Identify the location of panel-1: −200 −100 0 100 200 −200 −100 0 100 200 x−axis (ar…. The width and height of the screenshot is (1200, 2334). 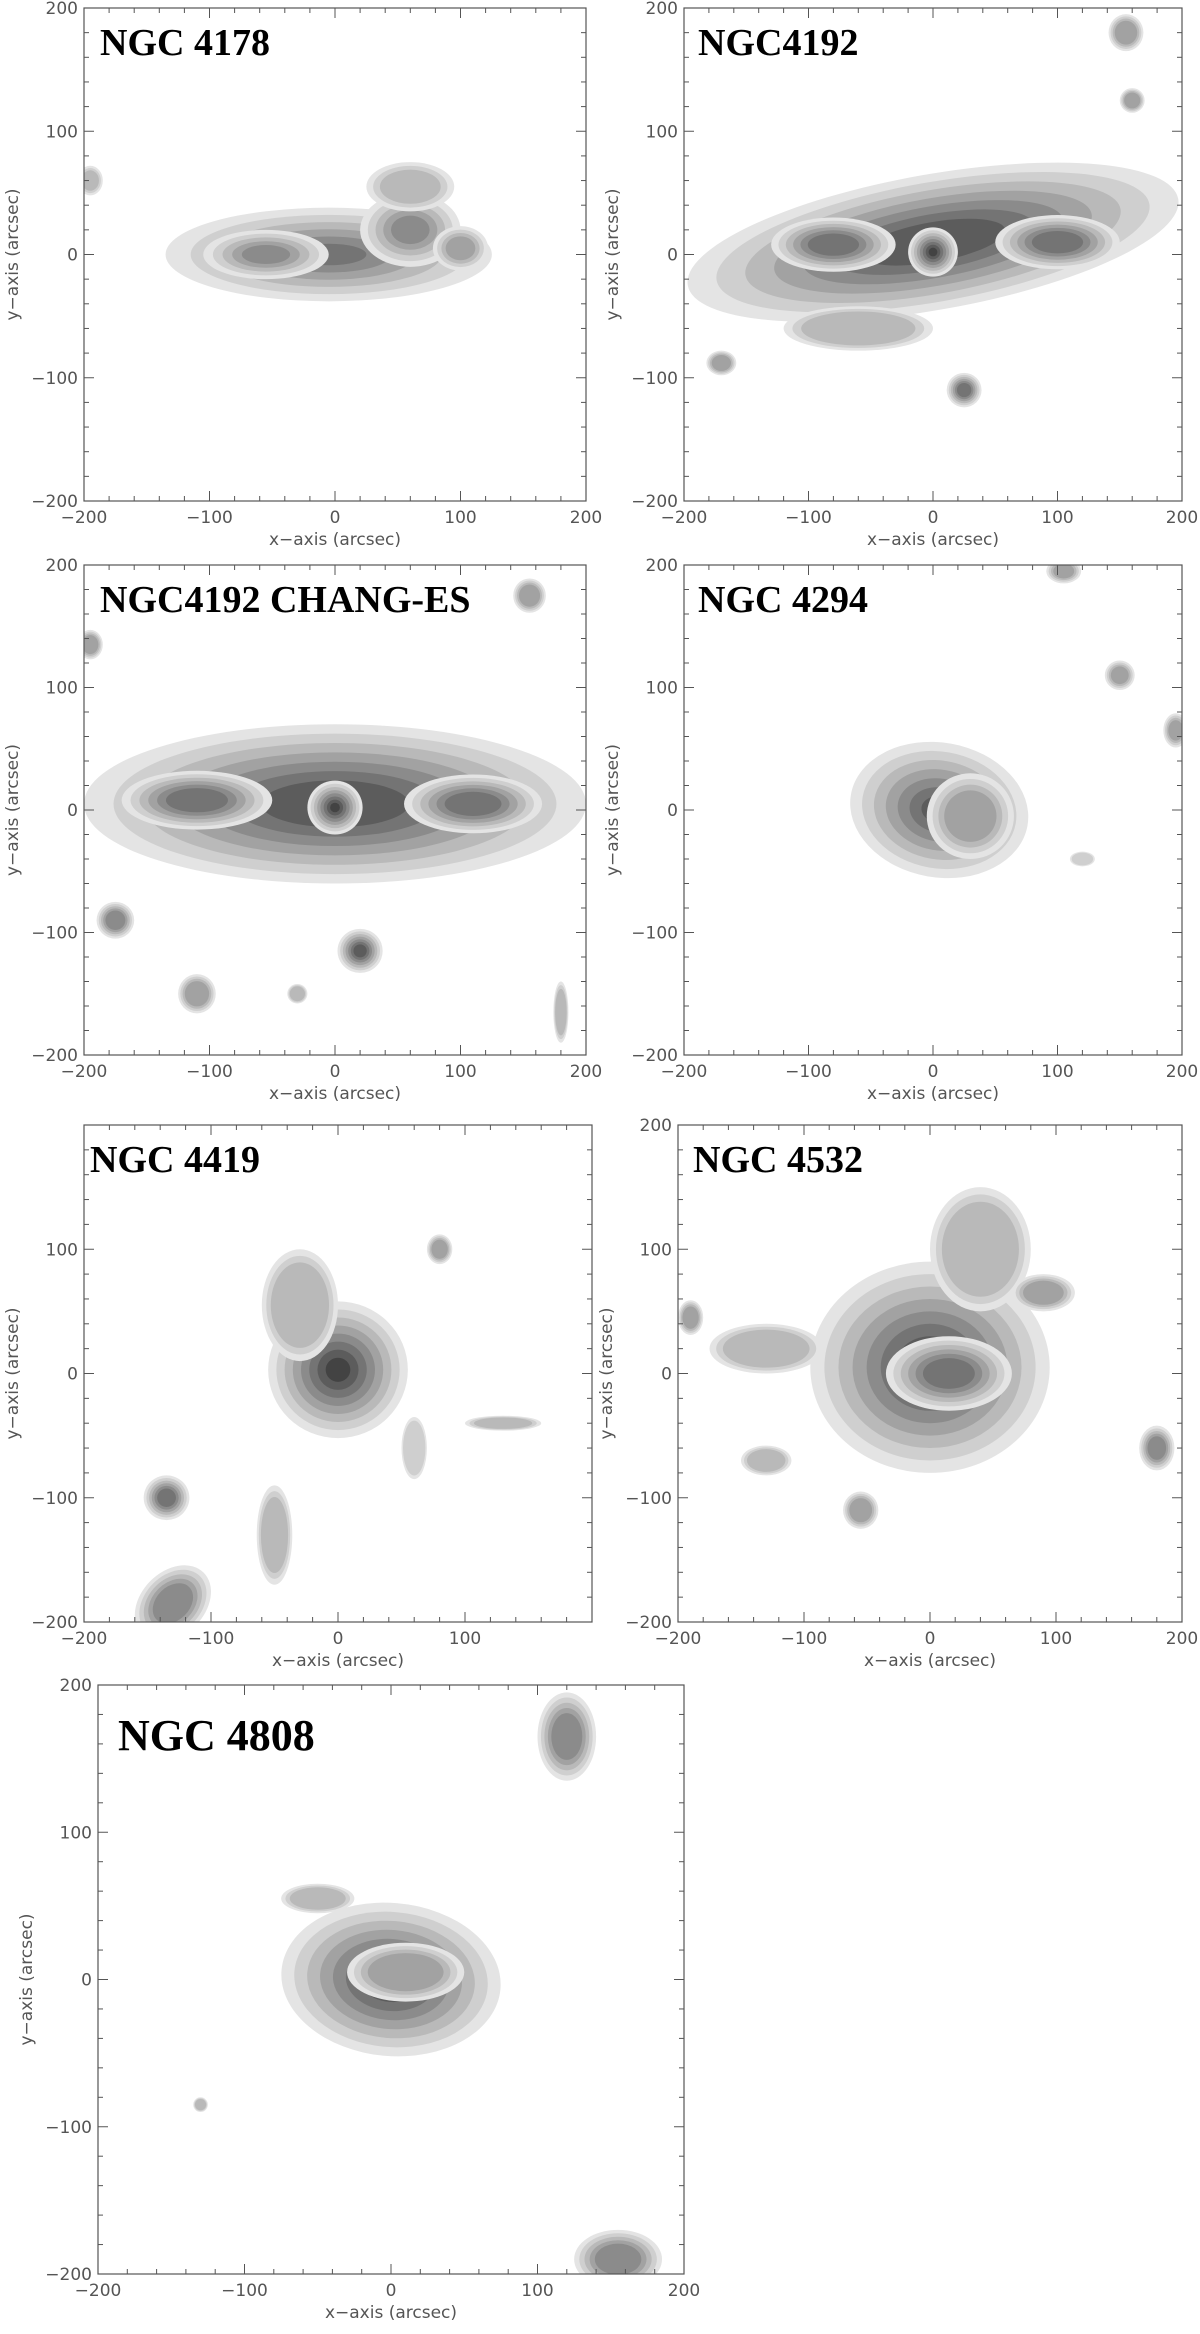
(900, 275).